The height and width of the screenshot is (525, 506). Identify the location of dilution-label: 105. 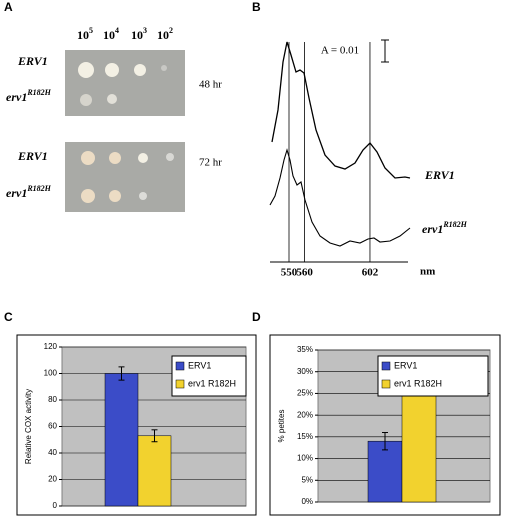
(85, 34).